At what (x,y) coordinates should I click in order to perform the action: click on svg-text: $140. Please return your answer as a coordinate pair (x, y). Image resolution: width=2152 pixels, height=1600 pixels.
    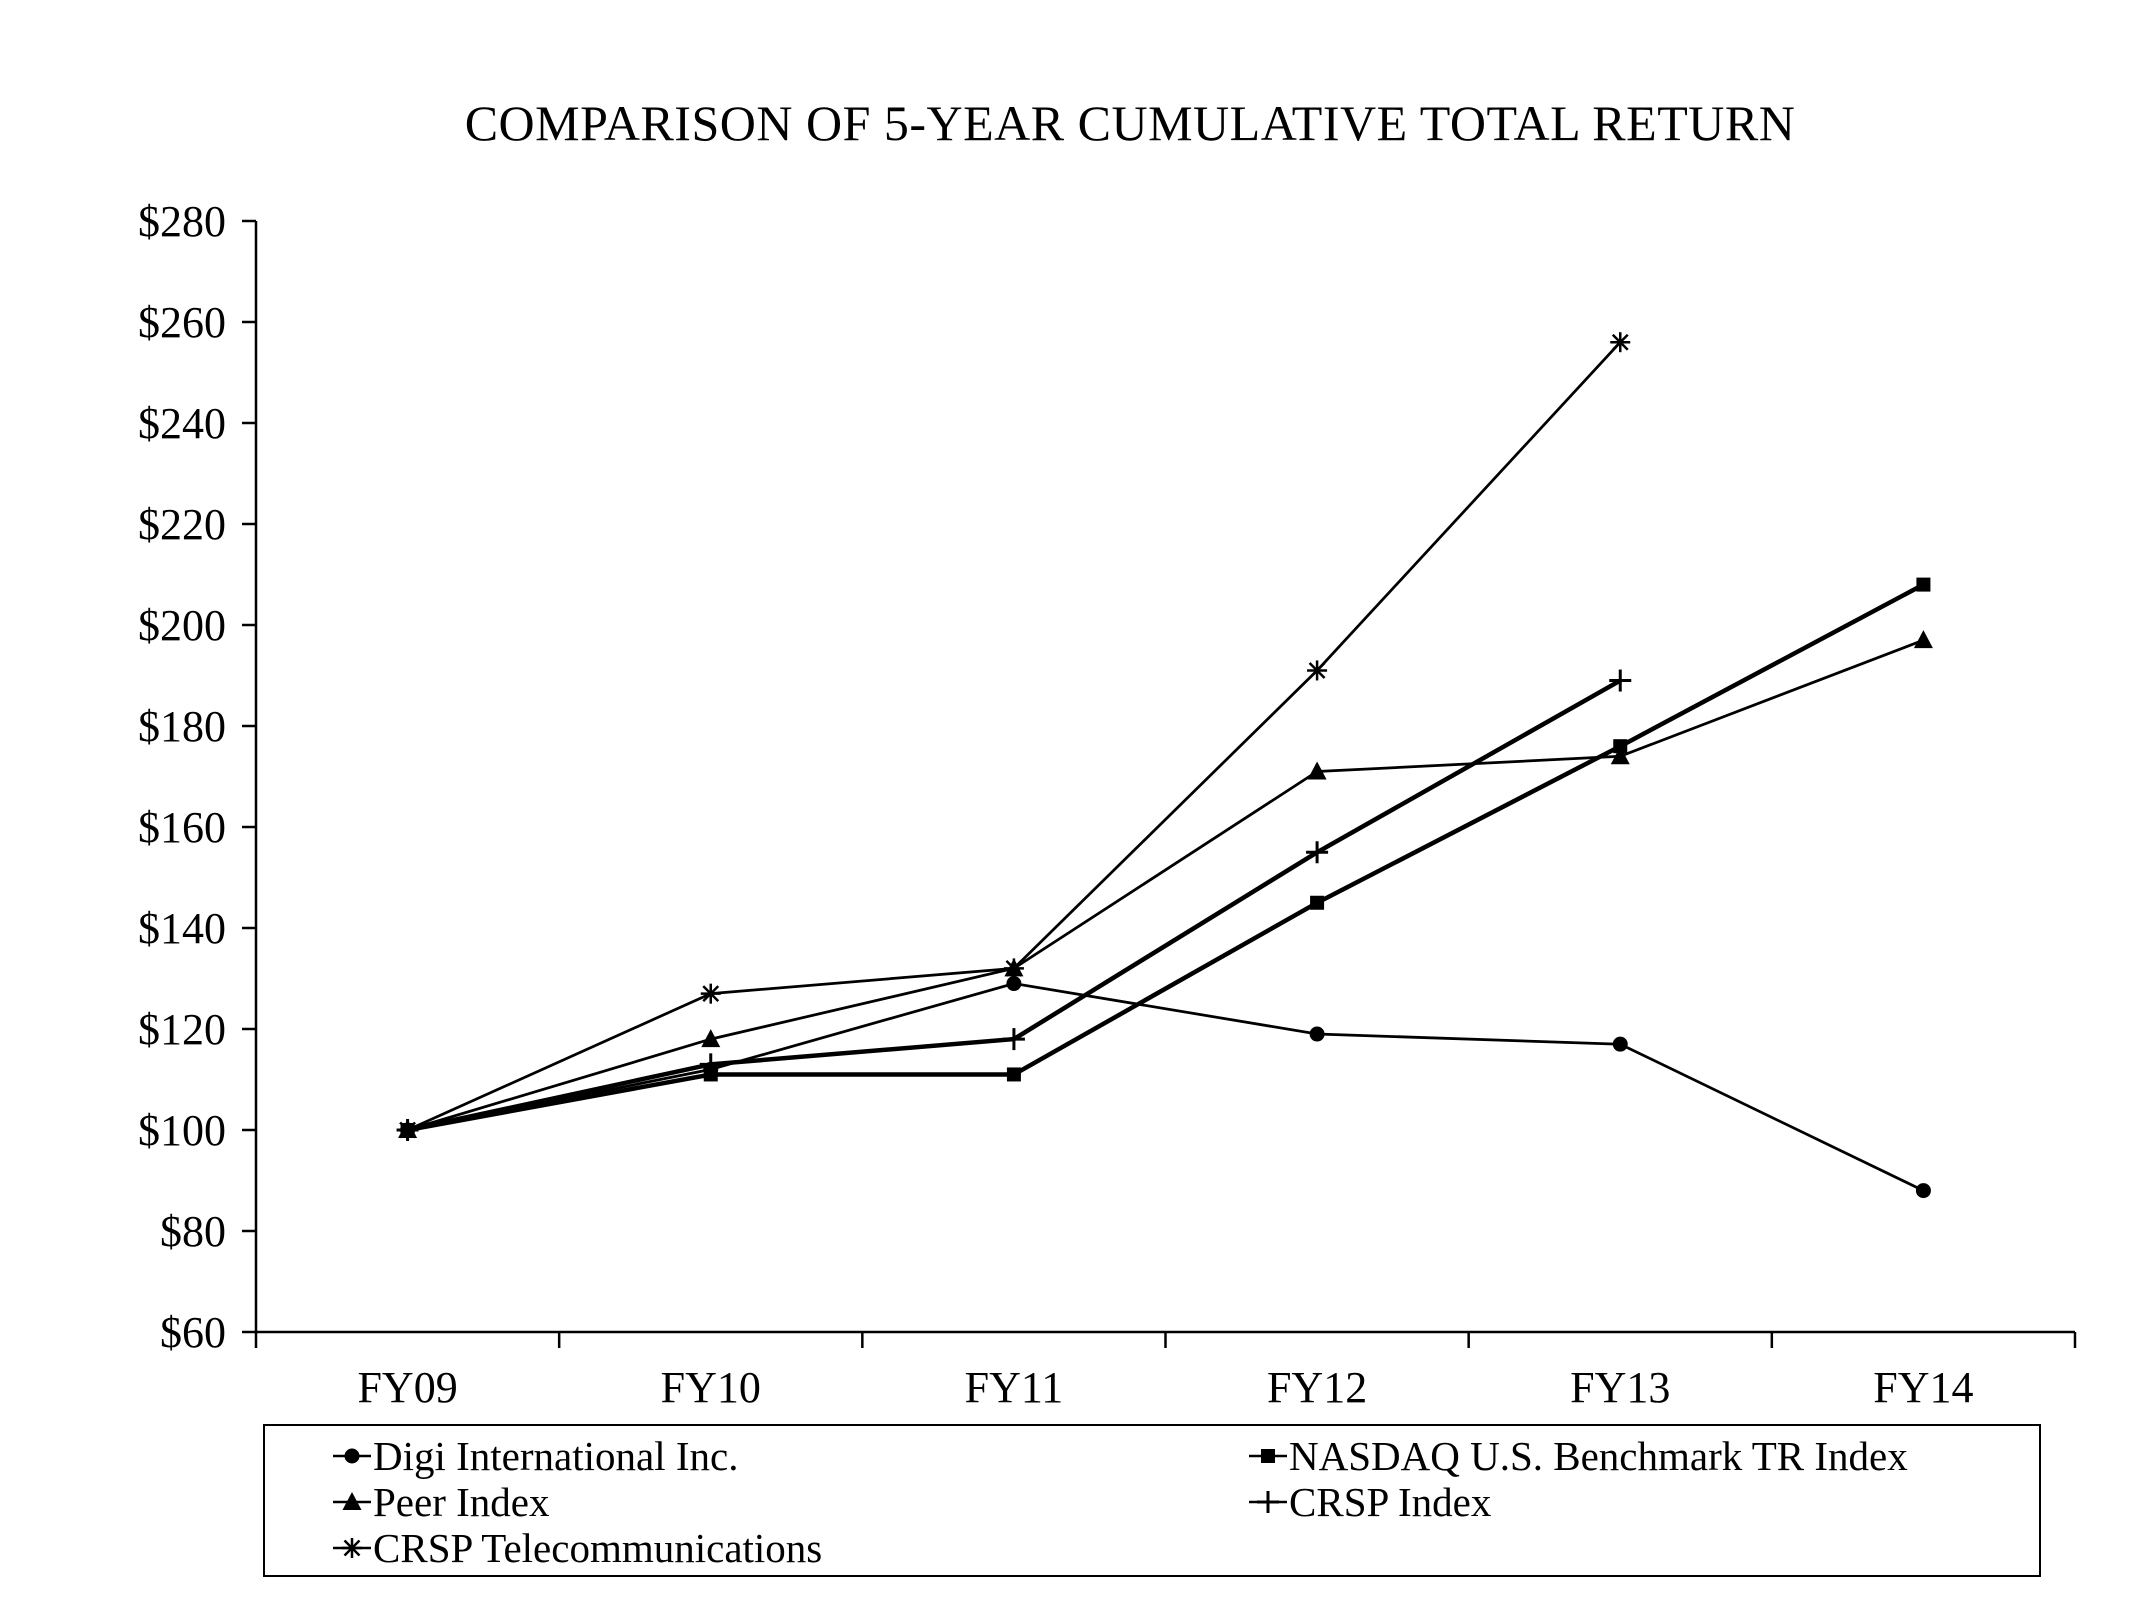
    Looking at the image, I should click on (182, 928).